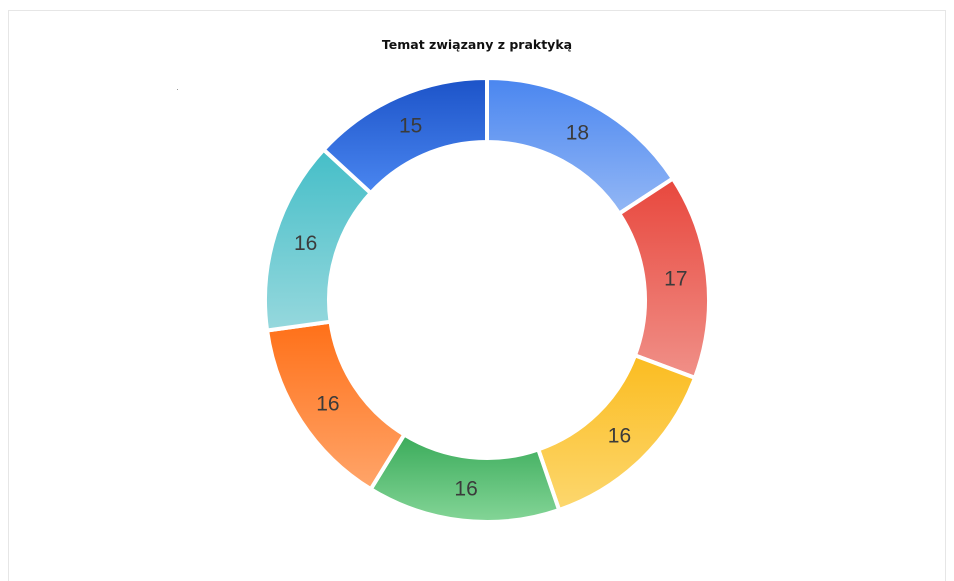 The width and height of the screenshot is (954, 581). What do you see at coordinates (305, 243) in the screenshot?
I see `slice-label-6: 16` at bounding box center [305, 243].